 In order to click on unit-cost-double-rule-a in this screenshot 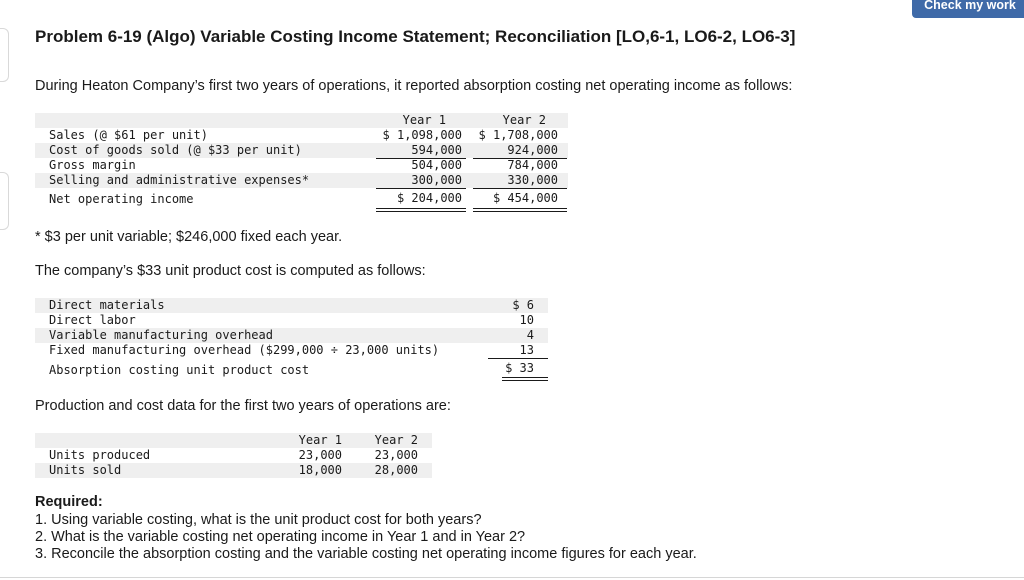, I will do `click(525, 377)`.